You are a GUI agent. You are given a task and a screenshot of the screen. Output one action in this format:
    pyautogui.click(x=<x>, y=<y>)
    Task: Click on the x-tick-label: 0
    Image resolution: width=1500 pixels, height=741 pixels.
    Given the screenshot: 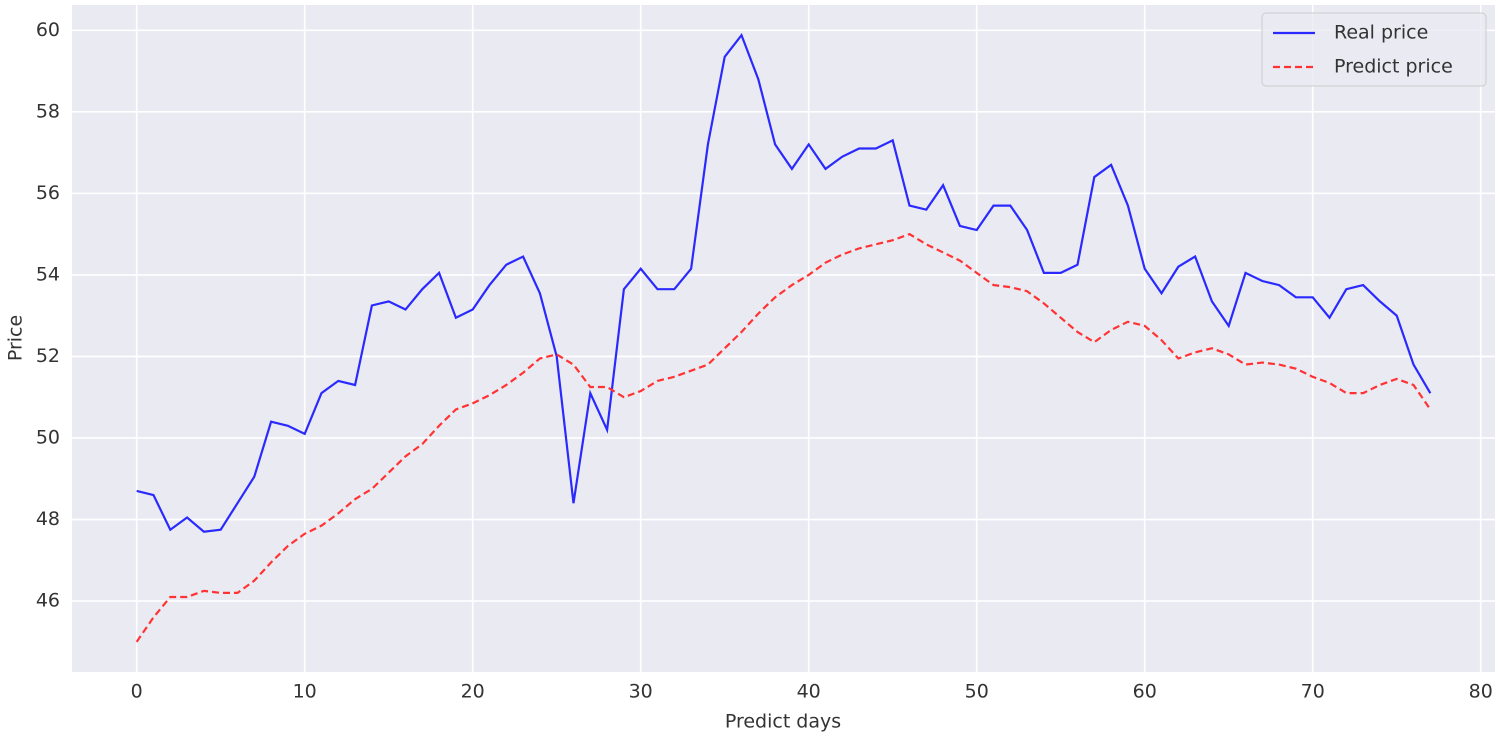 What is the action you would take?
    pyautogui.click(x=137, y=692)
    